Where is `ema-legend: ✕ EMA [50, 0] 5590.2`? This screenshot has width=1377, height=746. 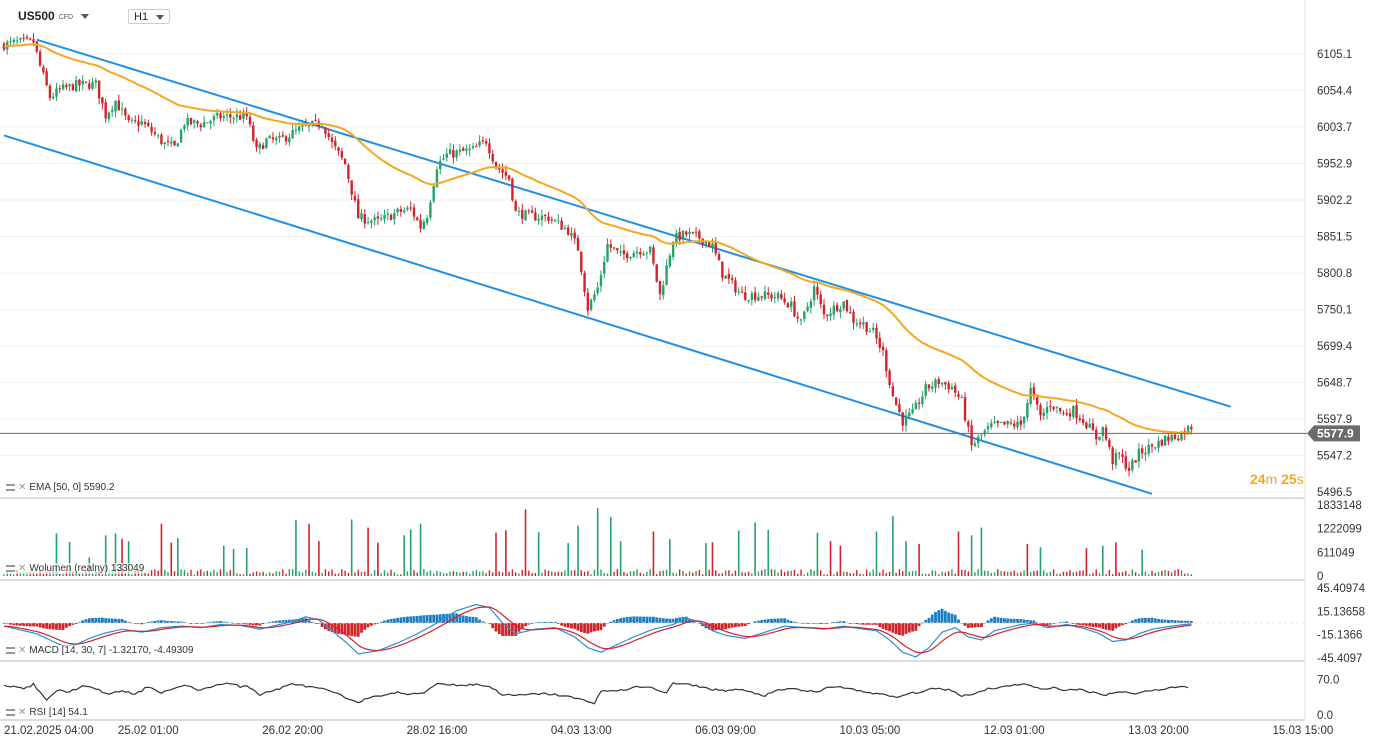
ema-legend: ✕ EMA [50, 0] 5590.2 is located at coordinates (60, 487).